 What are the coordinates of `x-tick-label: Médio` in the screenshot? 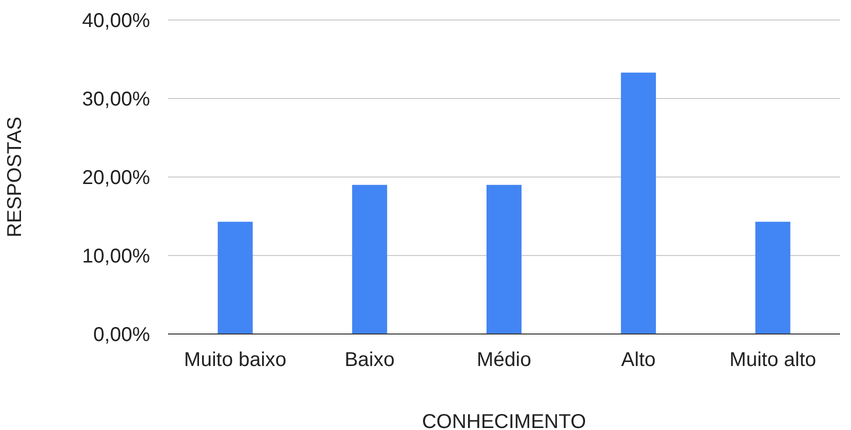 It's located at (504, 360).